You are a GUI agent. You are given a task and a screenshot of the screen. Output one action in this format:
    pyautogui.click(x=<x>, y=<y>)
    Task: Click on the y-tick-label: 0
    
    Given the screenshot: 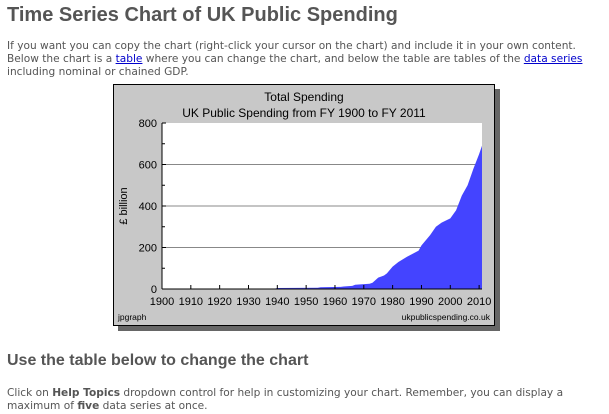 What is the action you would take?
    pyautogui.click(x=154, y=290)
    